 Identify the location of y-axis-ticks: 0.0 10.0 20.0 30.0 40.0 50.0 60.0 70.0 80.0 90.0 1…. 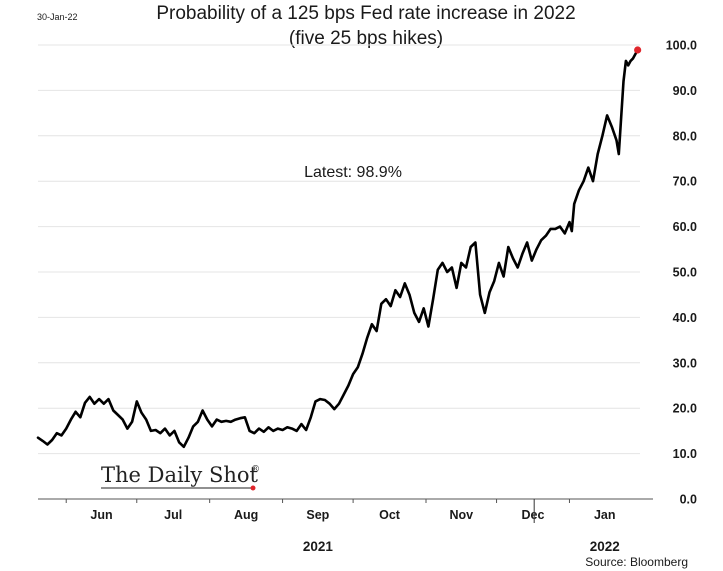
(681, 273).